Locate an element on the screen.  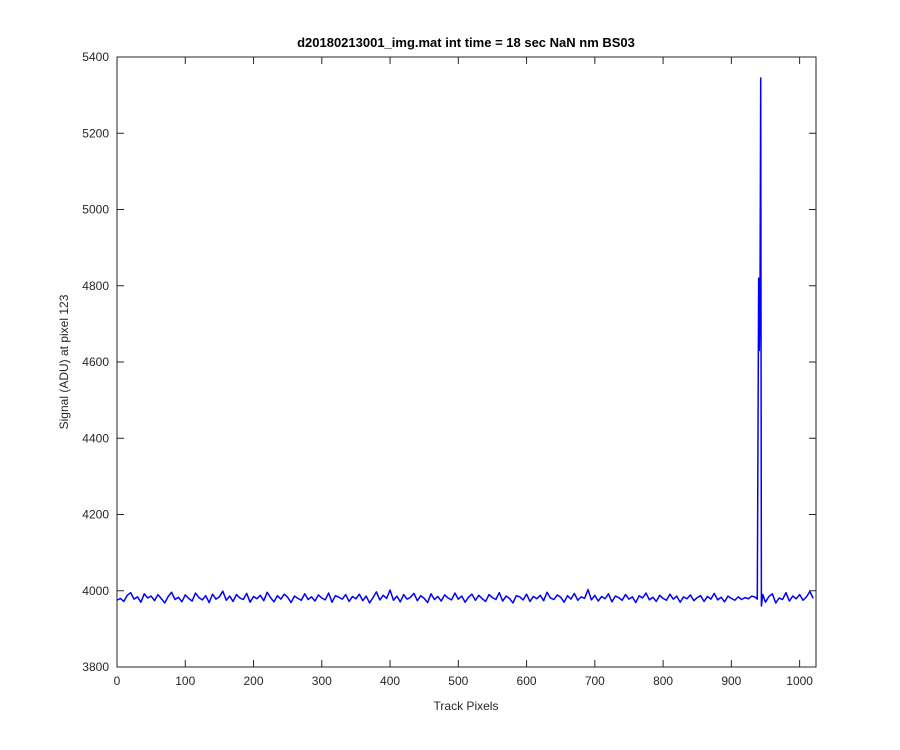
y-tick-label: 4800 is located at coordinates (95, 286).